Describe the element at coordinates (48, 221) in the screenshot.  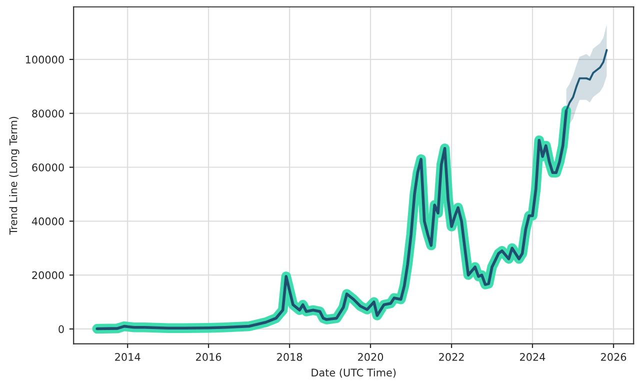
I see `y-tick-label: 40000` at that location.